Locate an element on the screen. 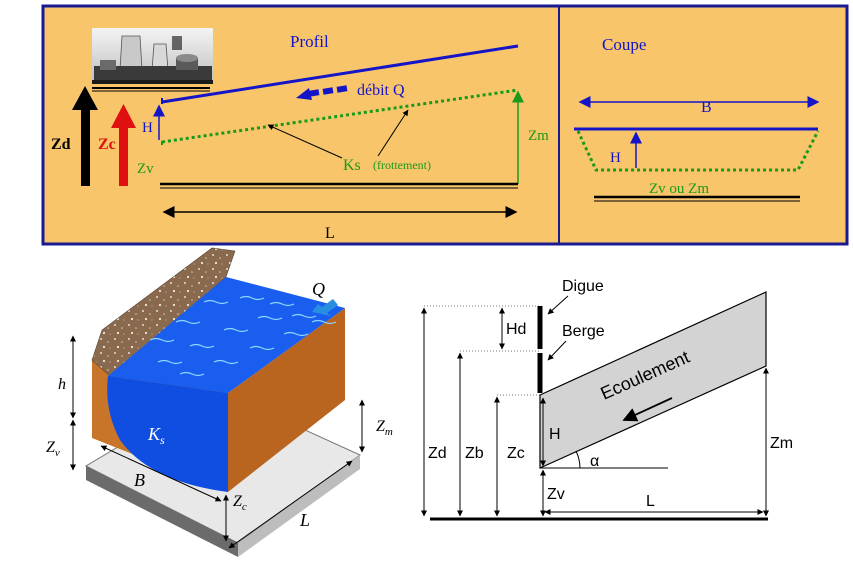  debit-label: débit Q is located at coordinates (381, 90).